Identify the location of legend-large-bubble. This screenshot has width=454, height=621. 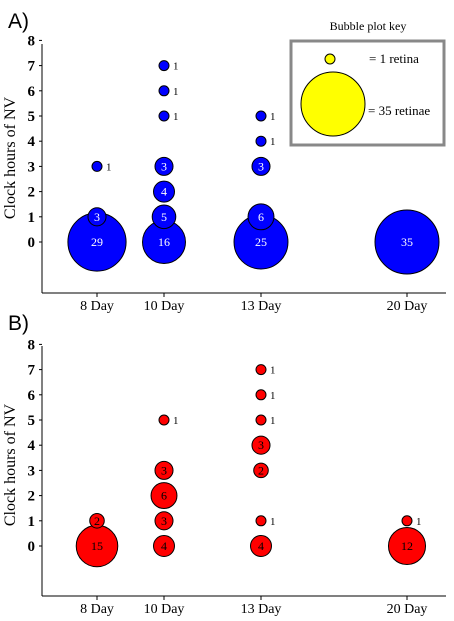
(333, 104).